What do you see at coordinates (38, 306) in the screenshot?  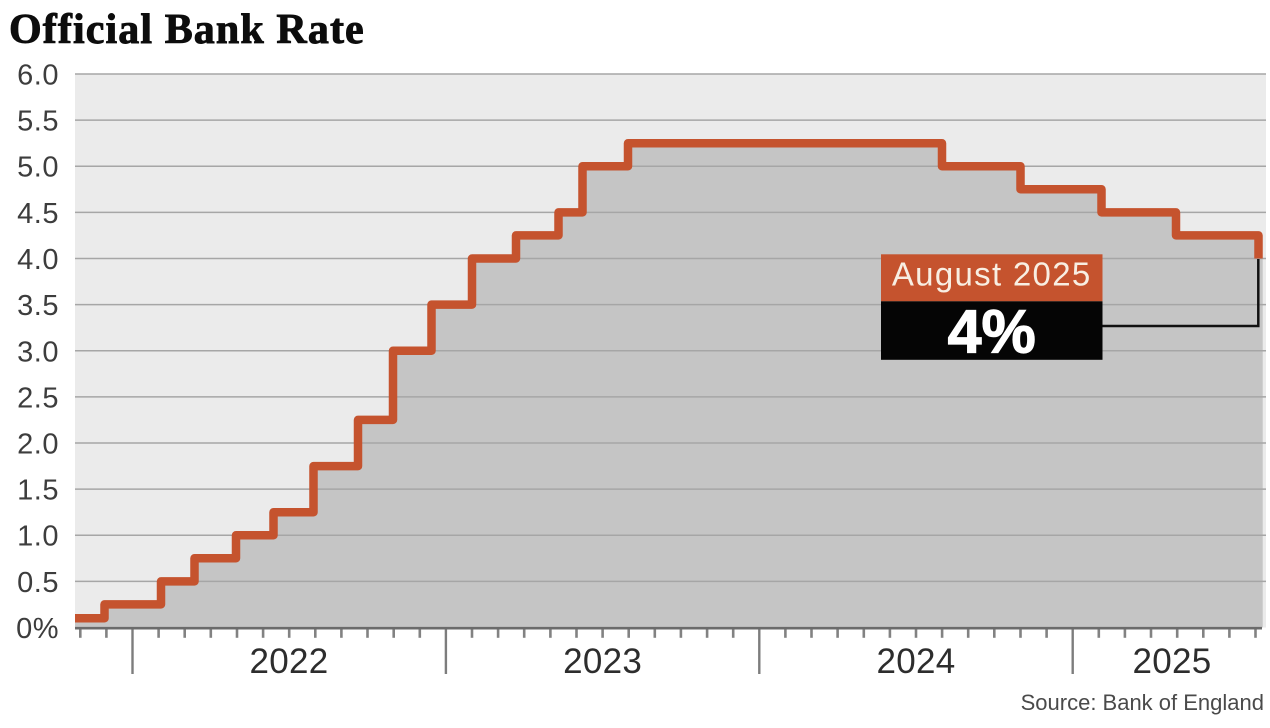 I see `svg-text: 3.5` at bounding box center [38, 306].